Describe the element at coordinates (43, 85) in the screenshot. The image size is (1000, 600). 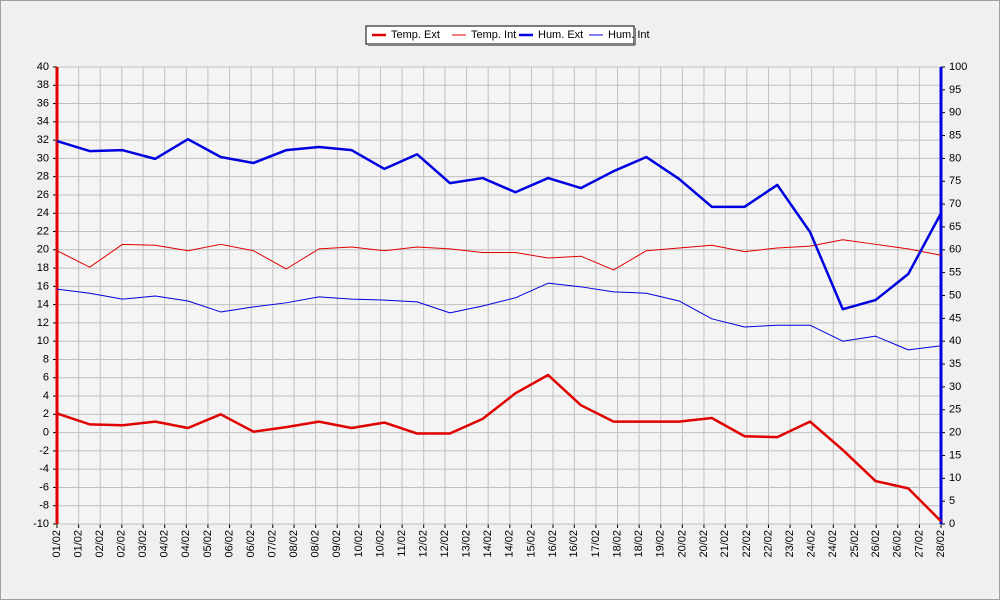
I see `y-tick-label: 38` at that location.